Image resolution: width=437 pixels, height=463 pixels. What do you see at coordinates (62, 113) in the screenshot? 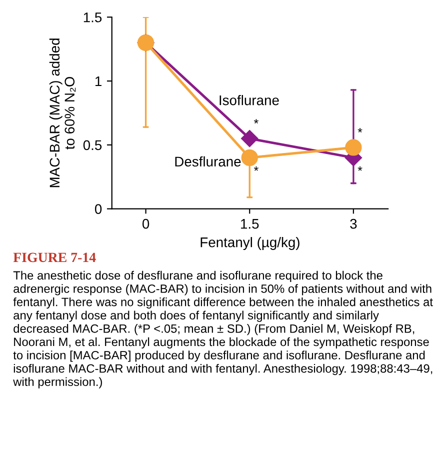
I see `y-axis-title: MAC-BAR (MAC) added to 60% N₂O` at bounding box center [62, 113].